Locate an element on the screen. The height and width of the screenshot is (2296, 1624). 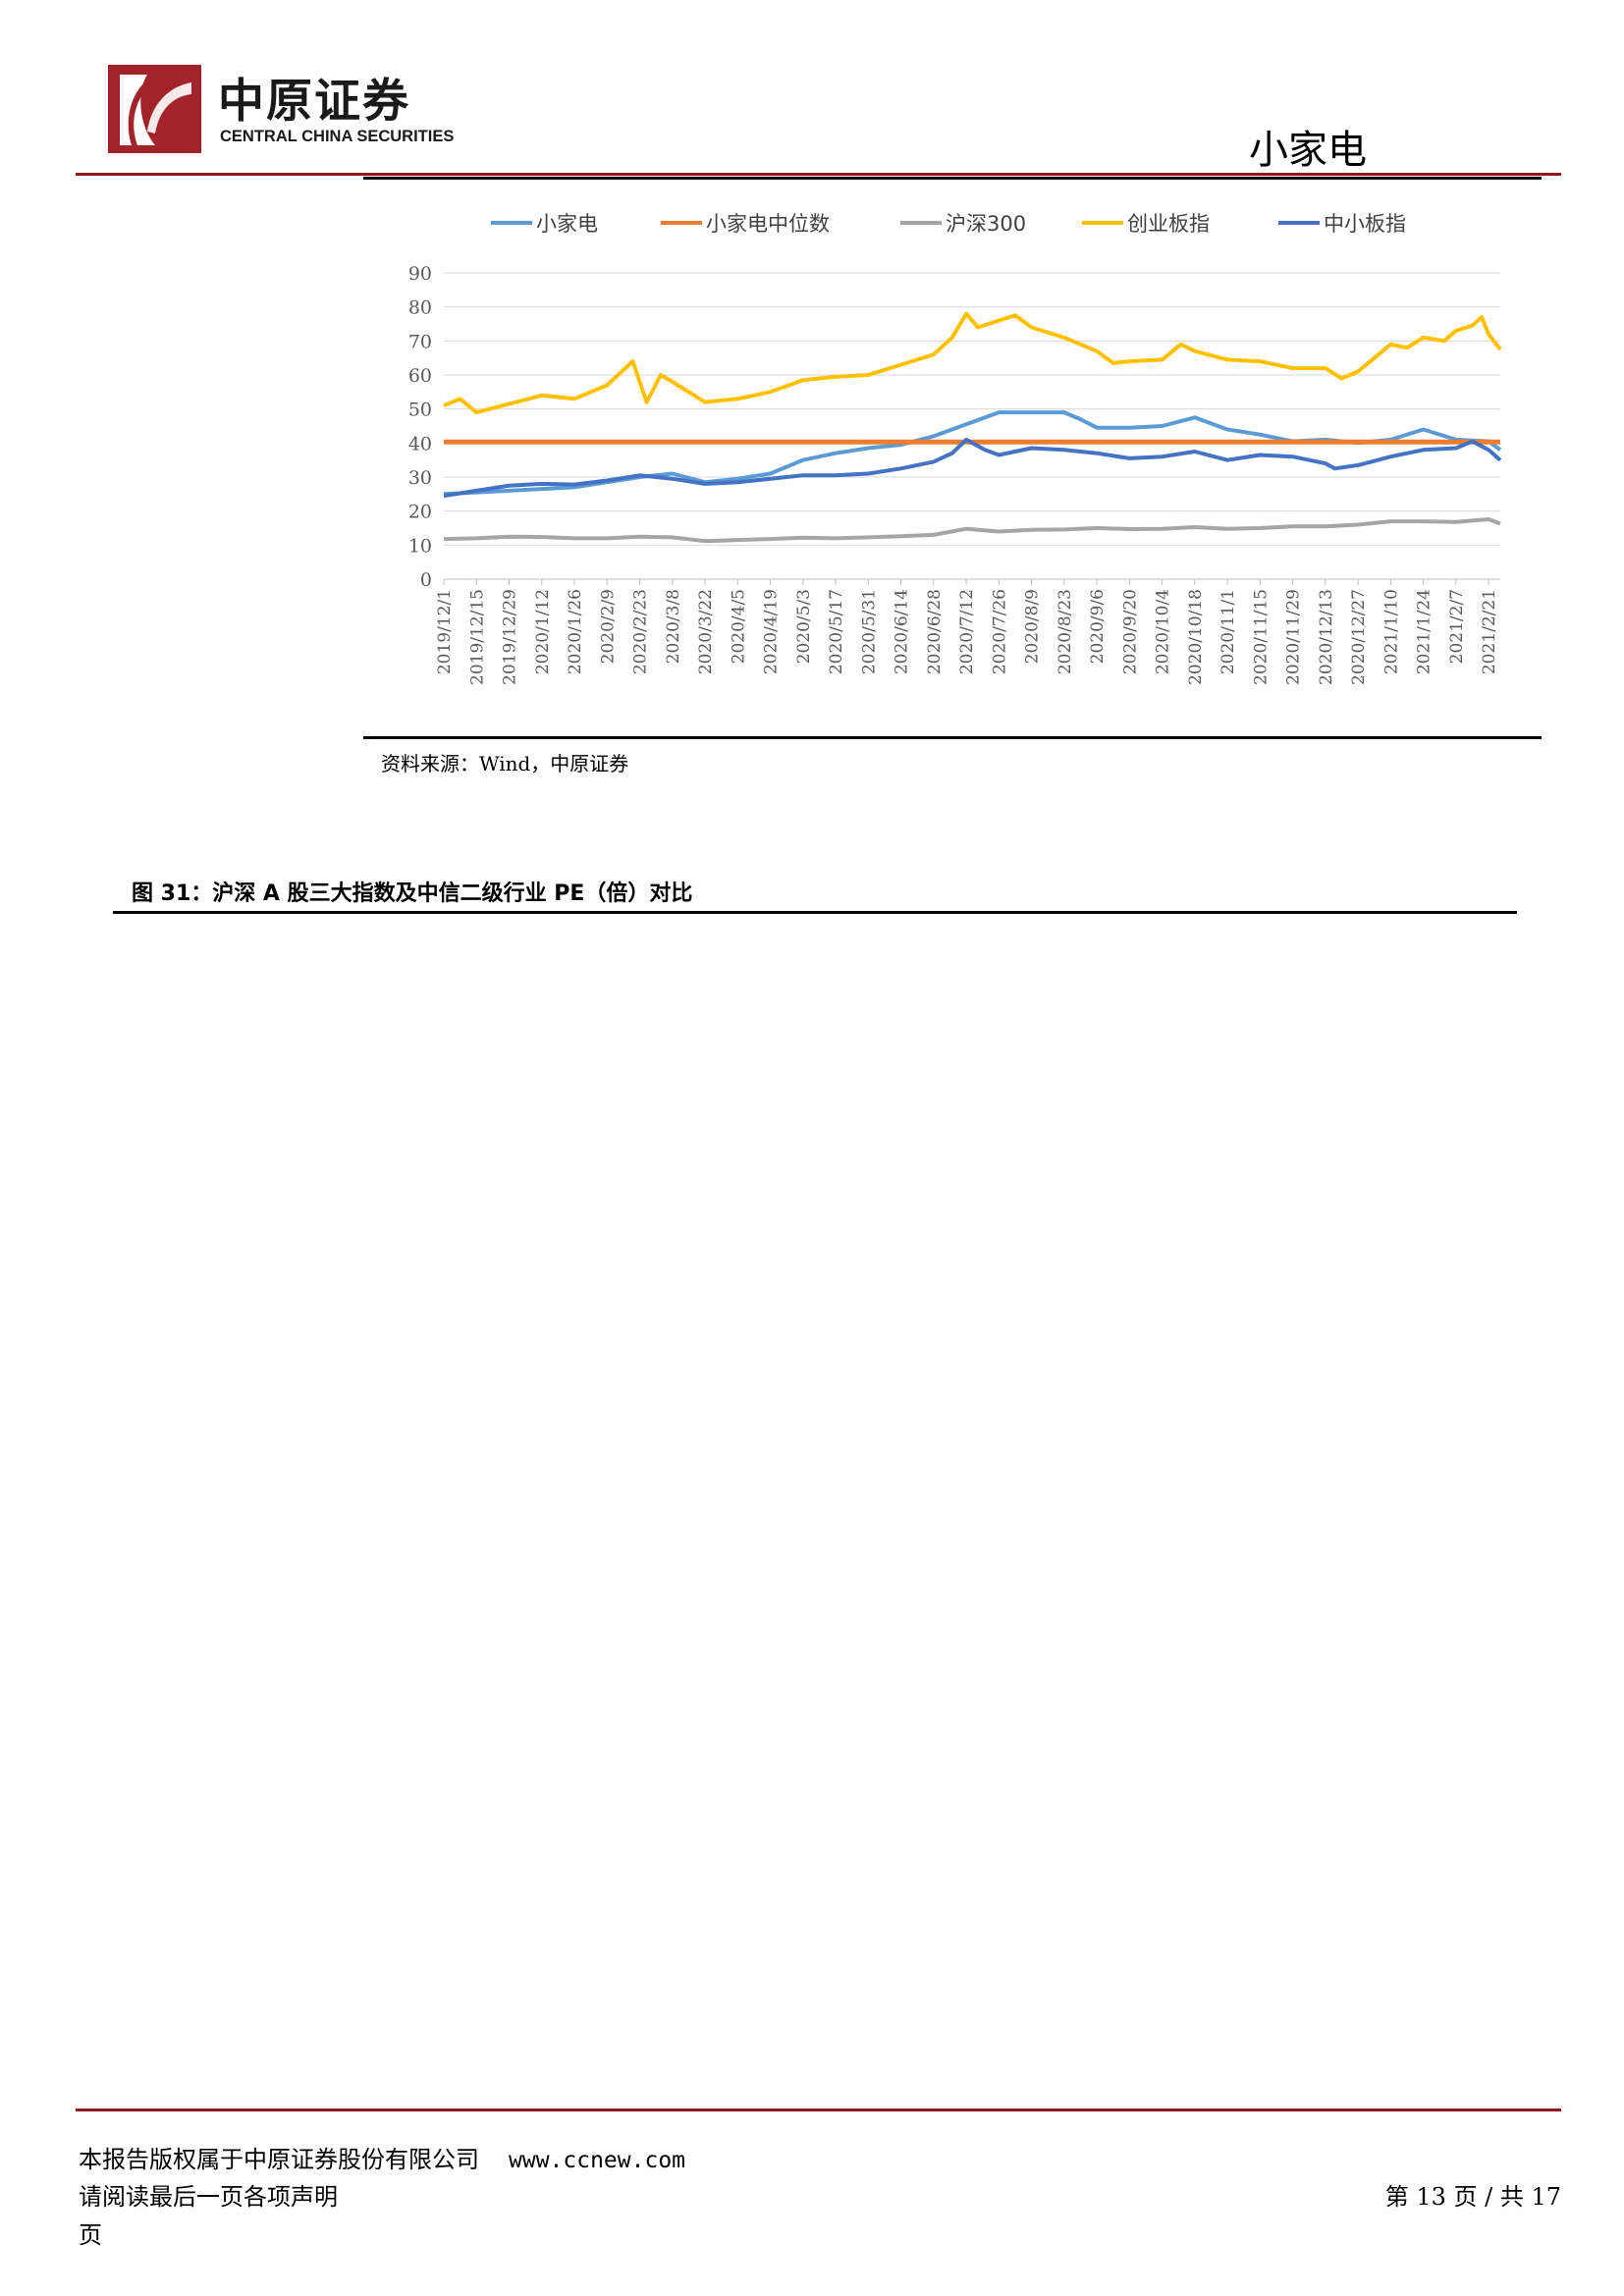
legend-label: 沪深300 is located at coordinates (986, 224).